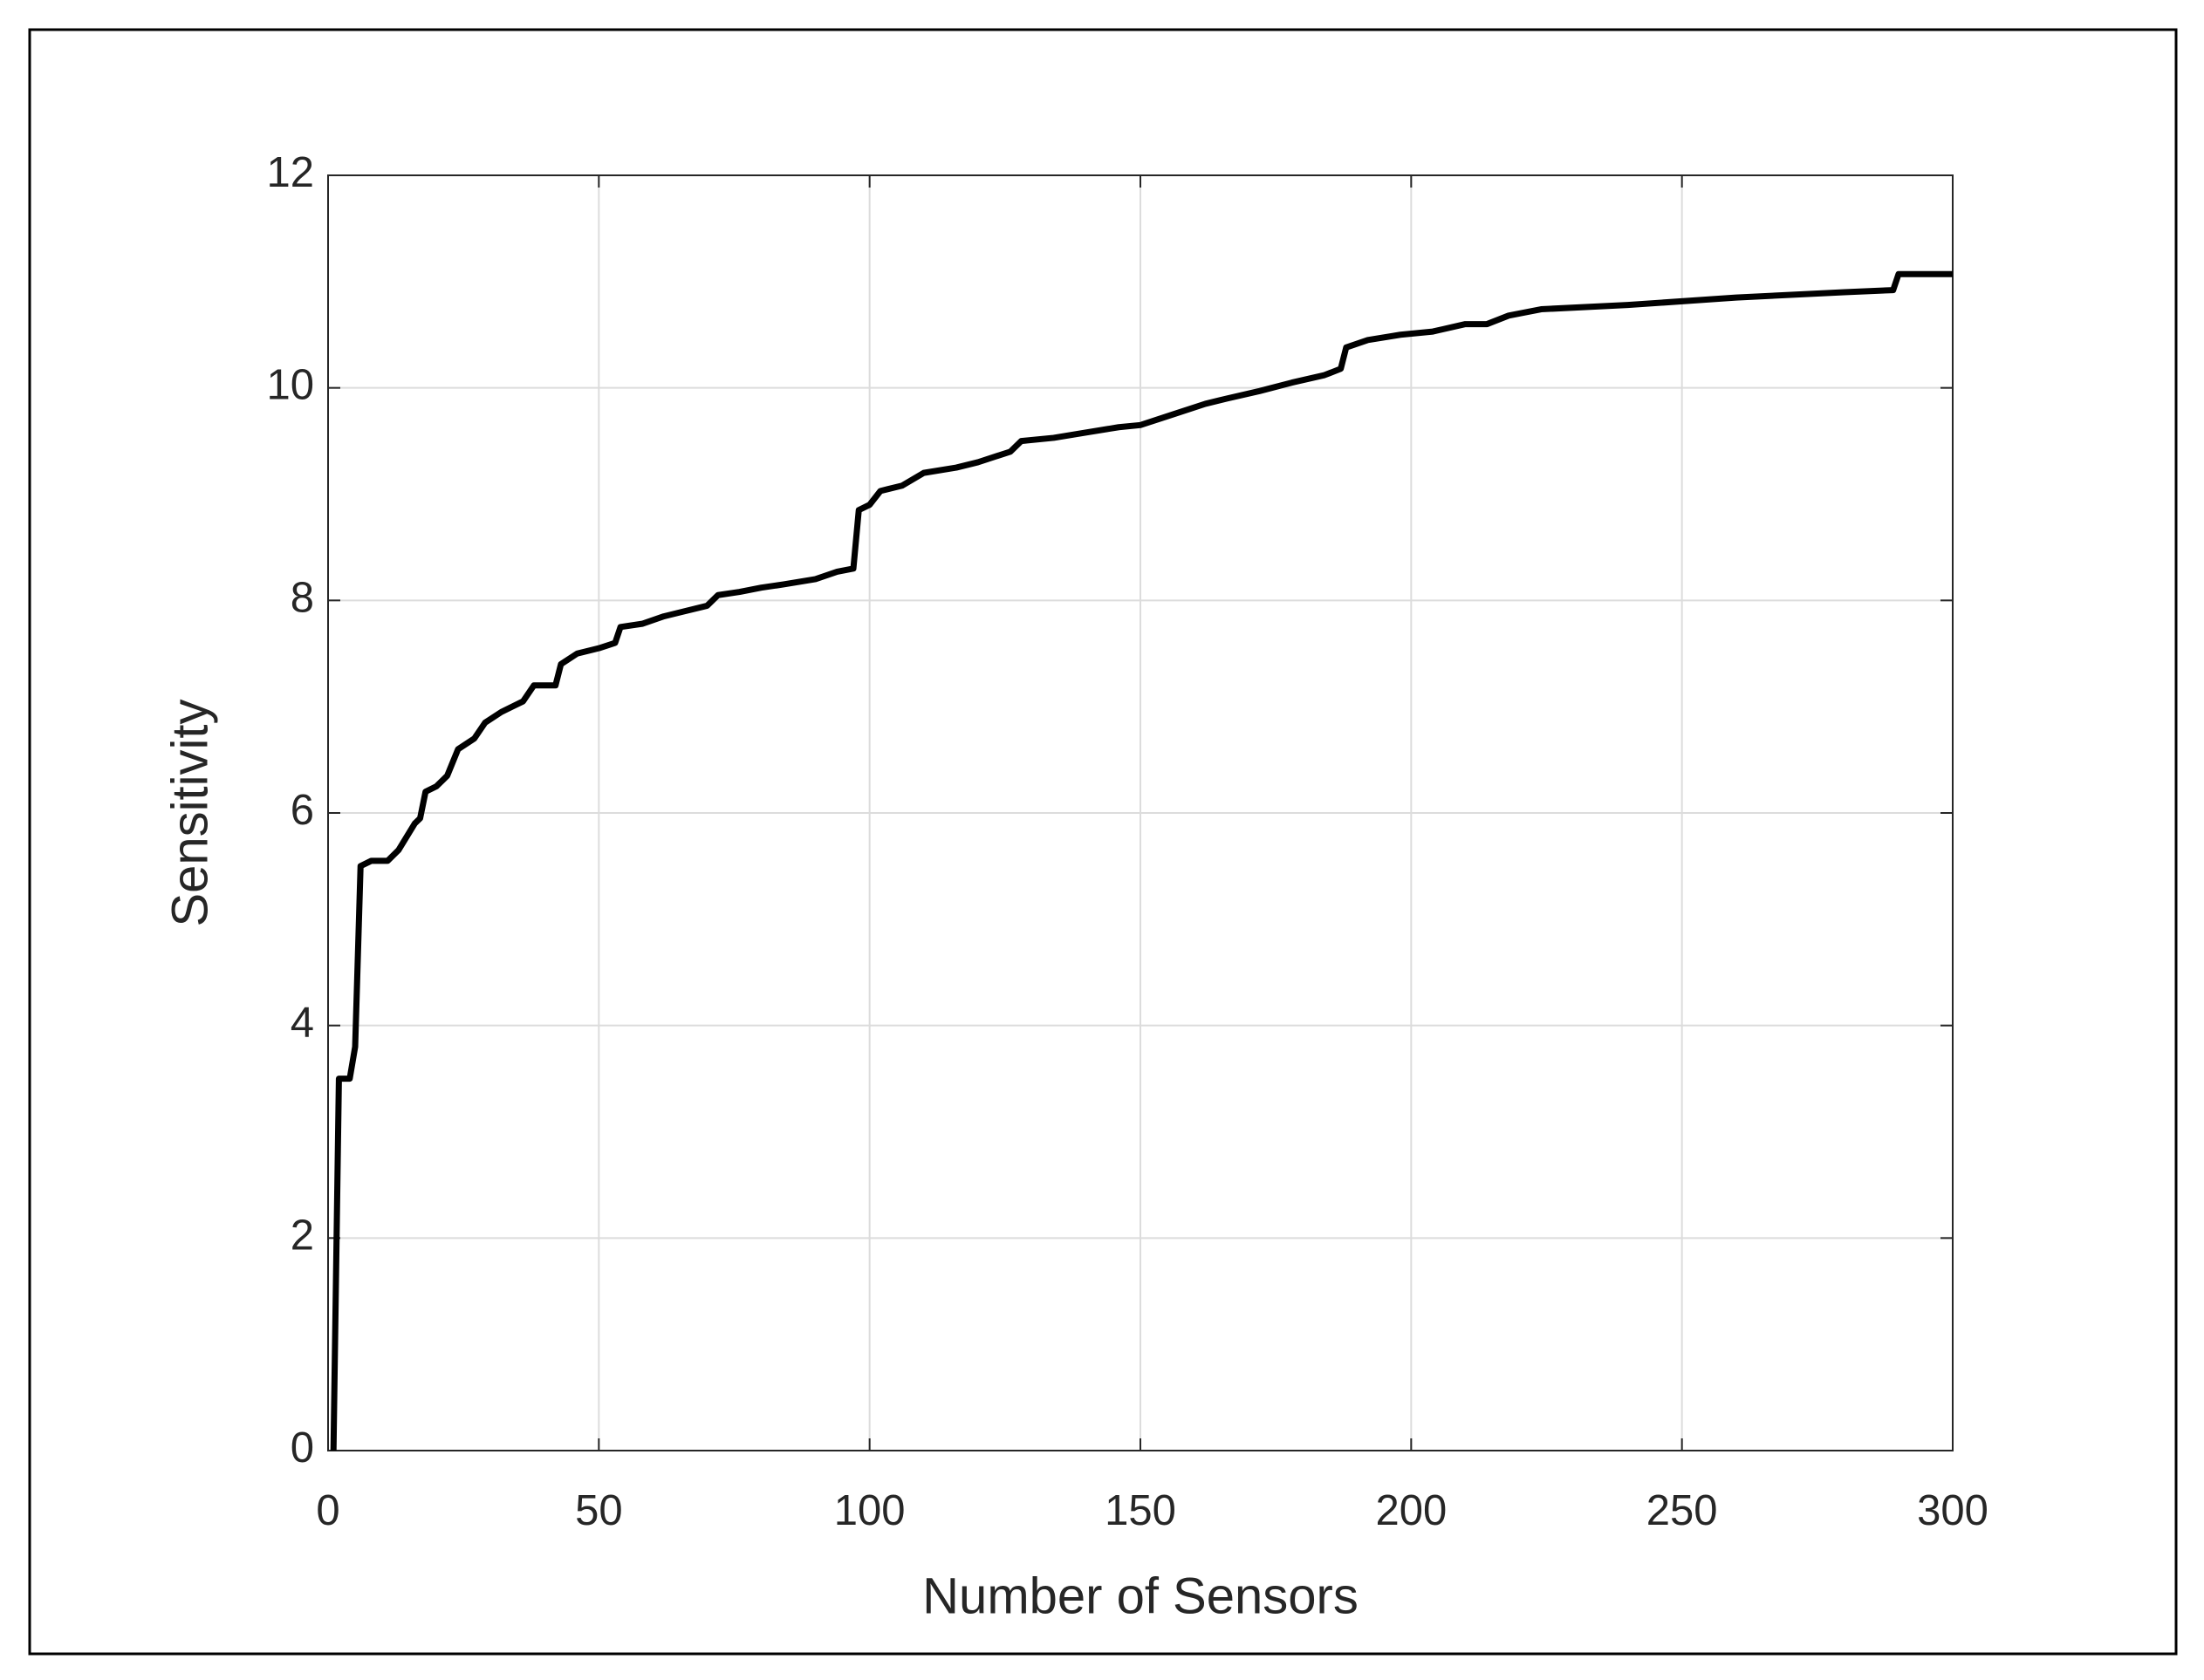 The image size is (2204, 1680). What do you see at coordinates (302, 810) in the screenshot?
I see `y-tick-label: 6` at bounding box center [302, 810].